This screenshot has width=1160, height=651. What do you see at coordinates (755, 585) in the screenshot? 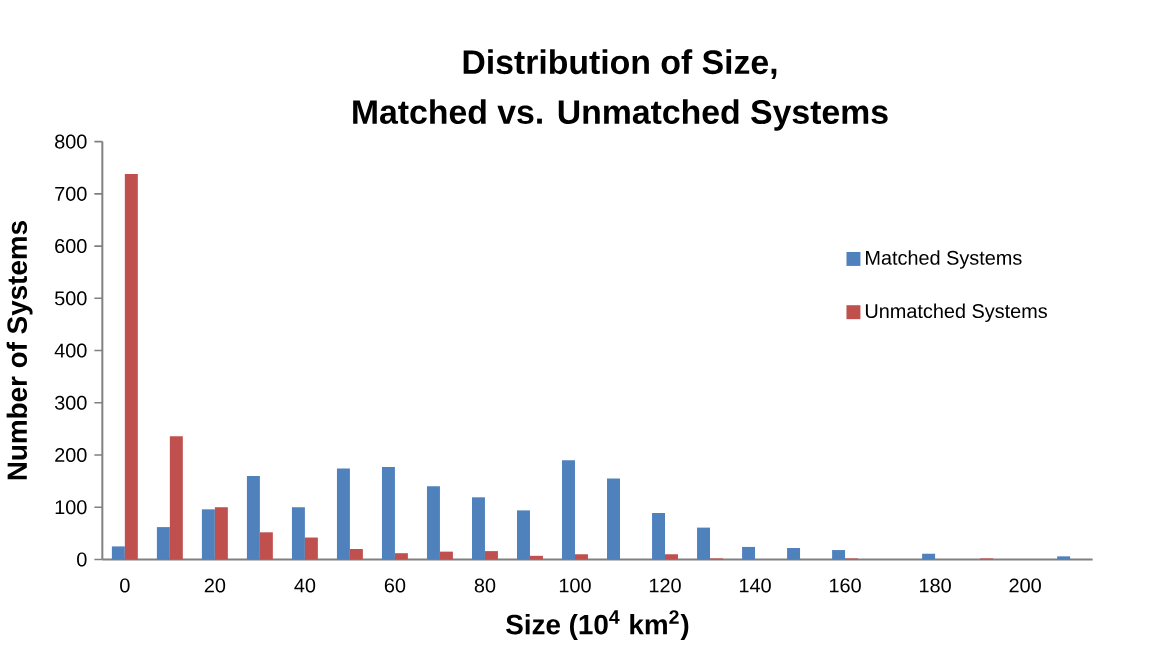
I see `x-tick-label: 140` at bounding box center [755, 585].